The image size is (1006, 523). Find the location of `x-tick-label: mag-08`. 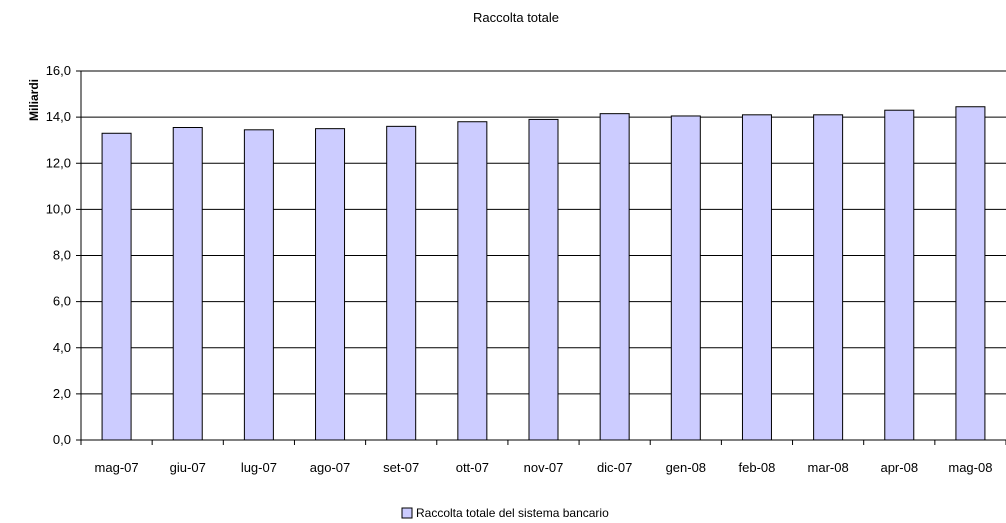

x-tick-label: mag-08 is located at coordinates (970, 467).